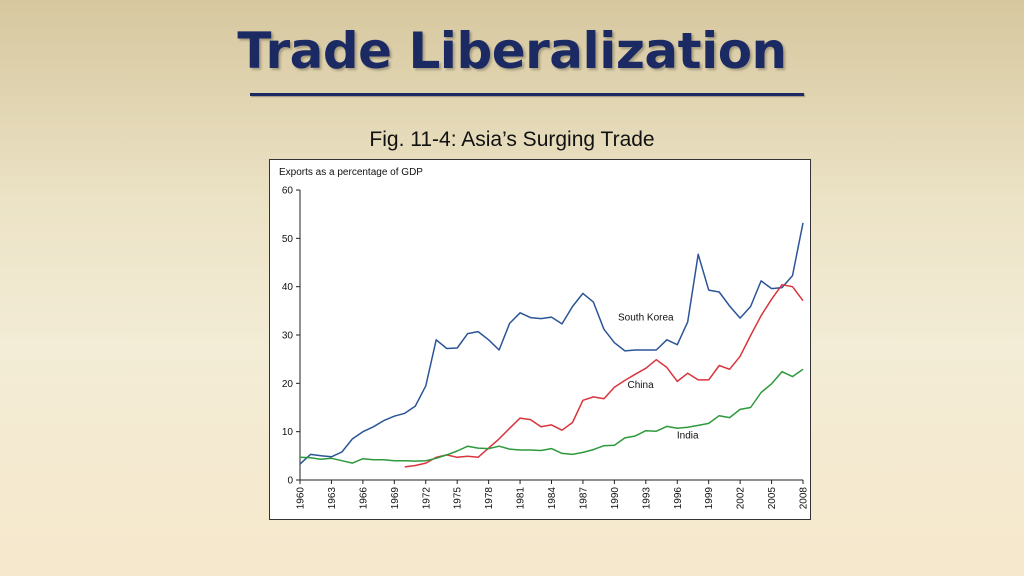 This screenshot has height=576, width=1024. I want to click on y-tick-label: 30, so click(288, 336).